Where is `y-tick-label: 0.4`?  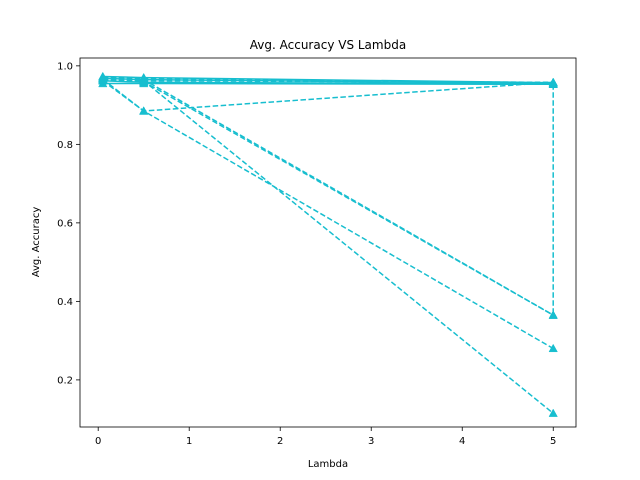
y-tick-label: 0.4 is located at coordinates (65, 302).